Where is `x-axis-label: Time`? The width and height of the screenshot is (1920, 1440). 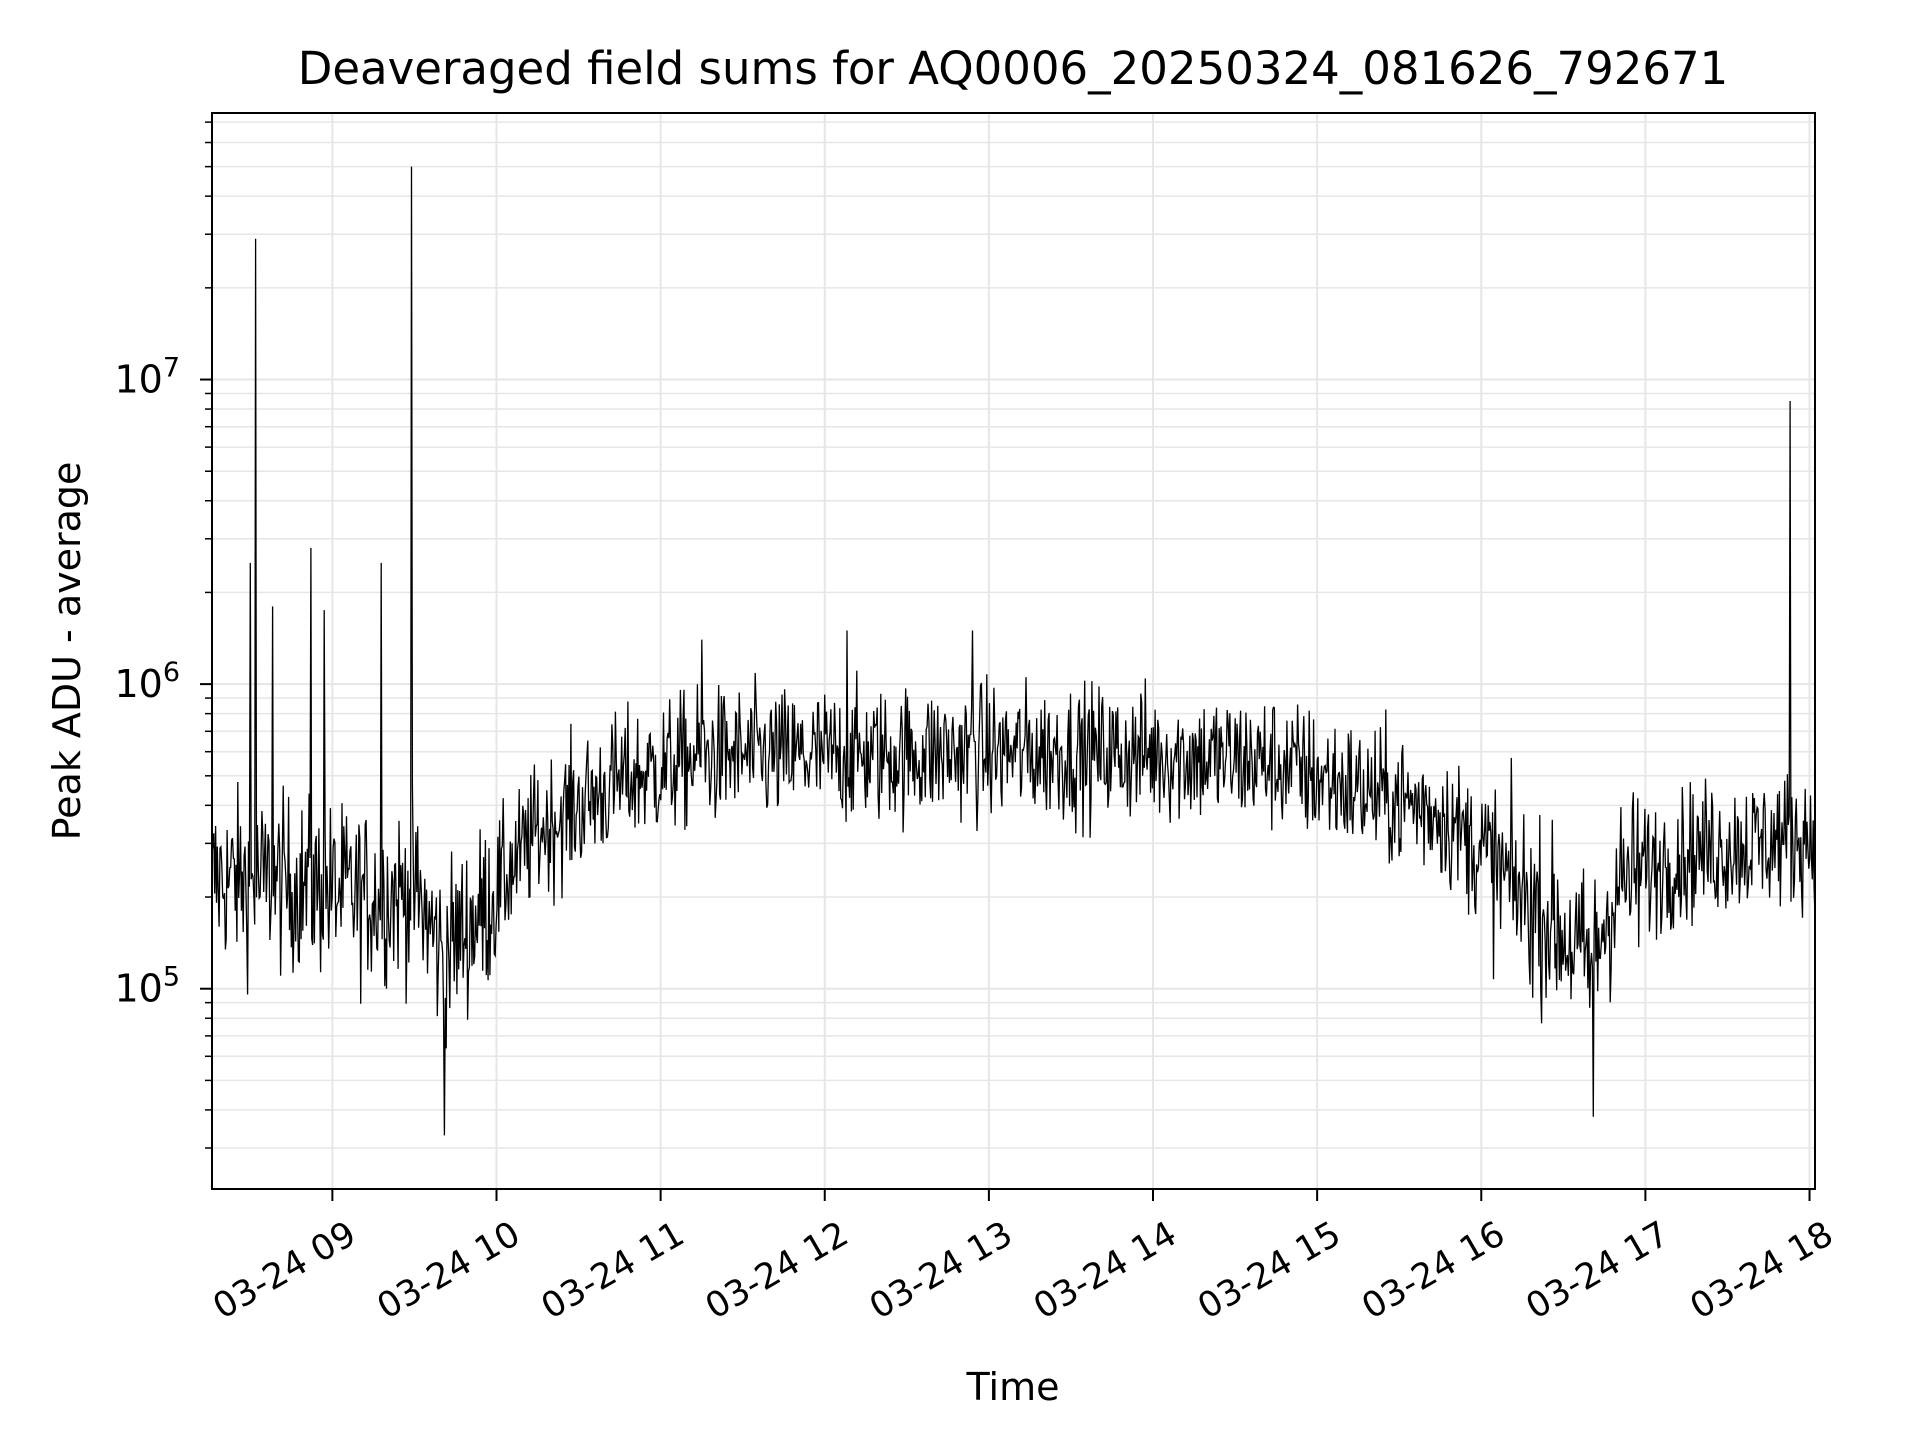
x-axis-label: Time is located at coordinates (1013, 1387).